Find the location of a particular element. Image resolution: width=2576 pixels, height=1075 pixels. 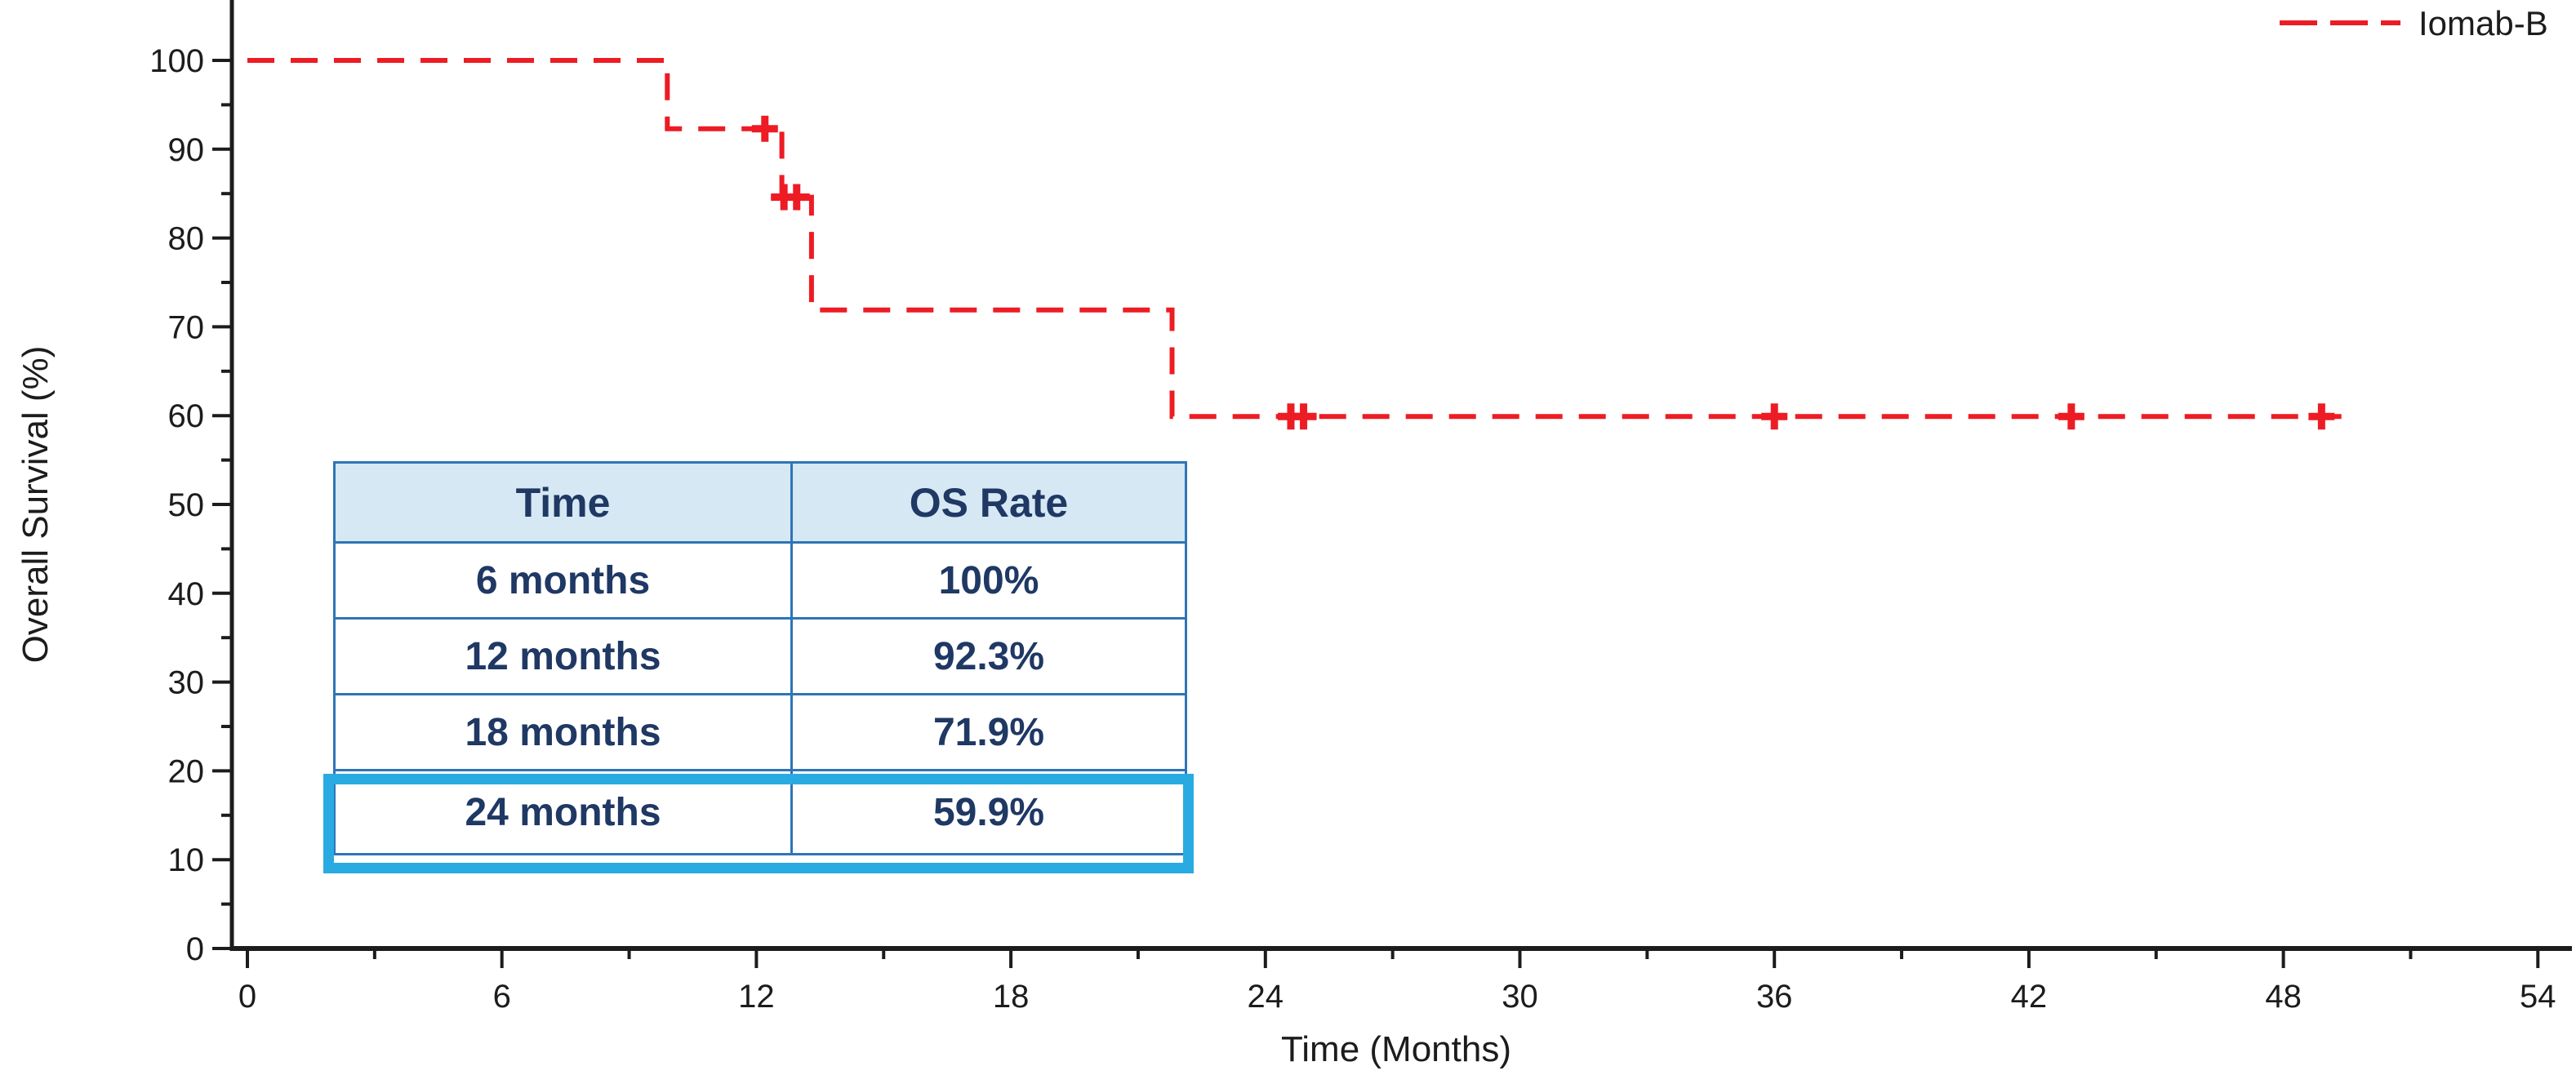

table-row: 6 months 100% is located at coordinates (760, 580).